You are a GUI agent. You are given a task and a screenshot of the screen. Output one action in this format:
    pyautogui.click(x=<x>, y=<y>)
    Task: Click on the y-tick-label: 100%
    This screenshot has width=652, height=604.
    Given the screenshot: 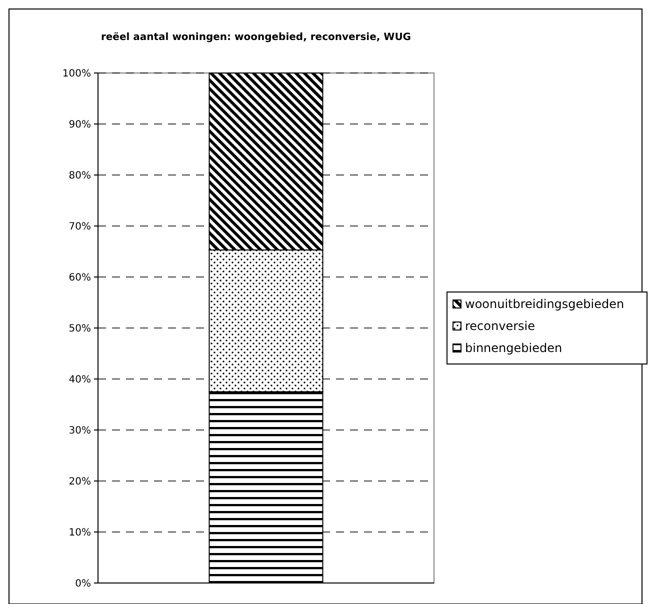 What is the action you would take?
    pyautogui.click(x=76, y=74)
    